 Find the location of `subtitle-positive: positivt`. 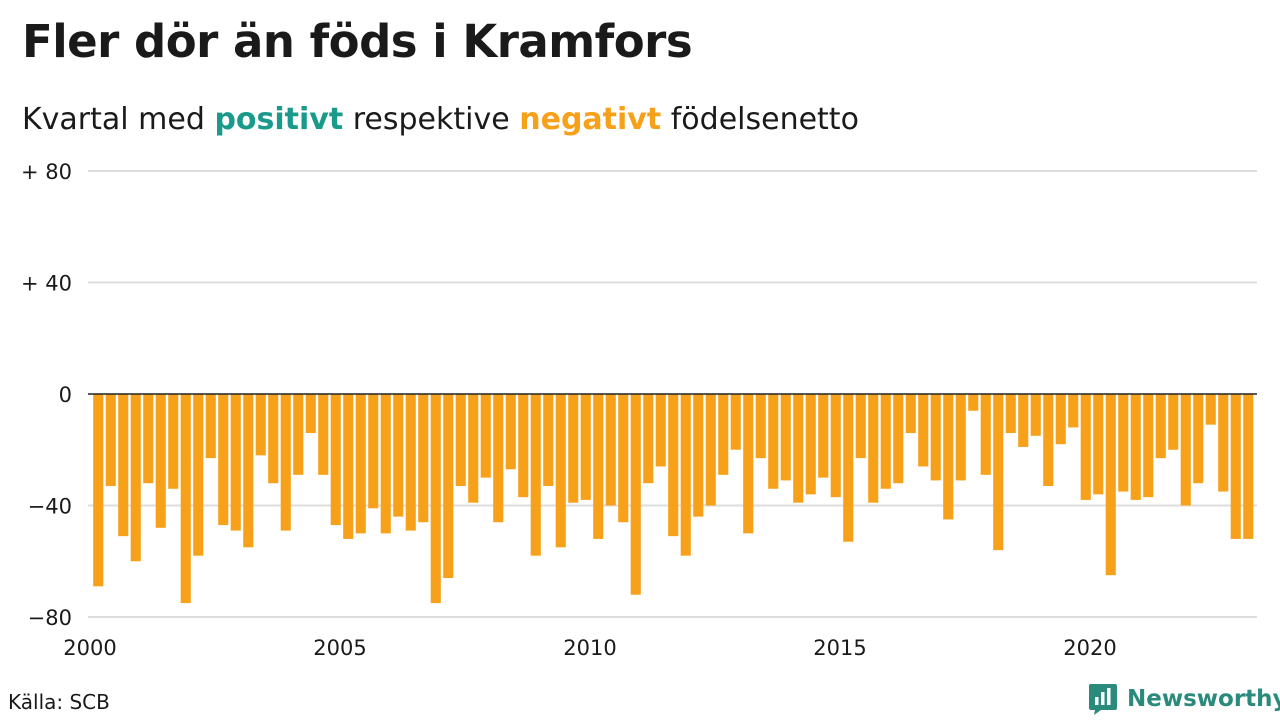

subtitle-positive: positivt is located at coordinates (279, 119).